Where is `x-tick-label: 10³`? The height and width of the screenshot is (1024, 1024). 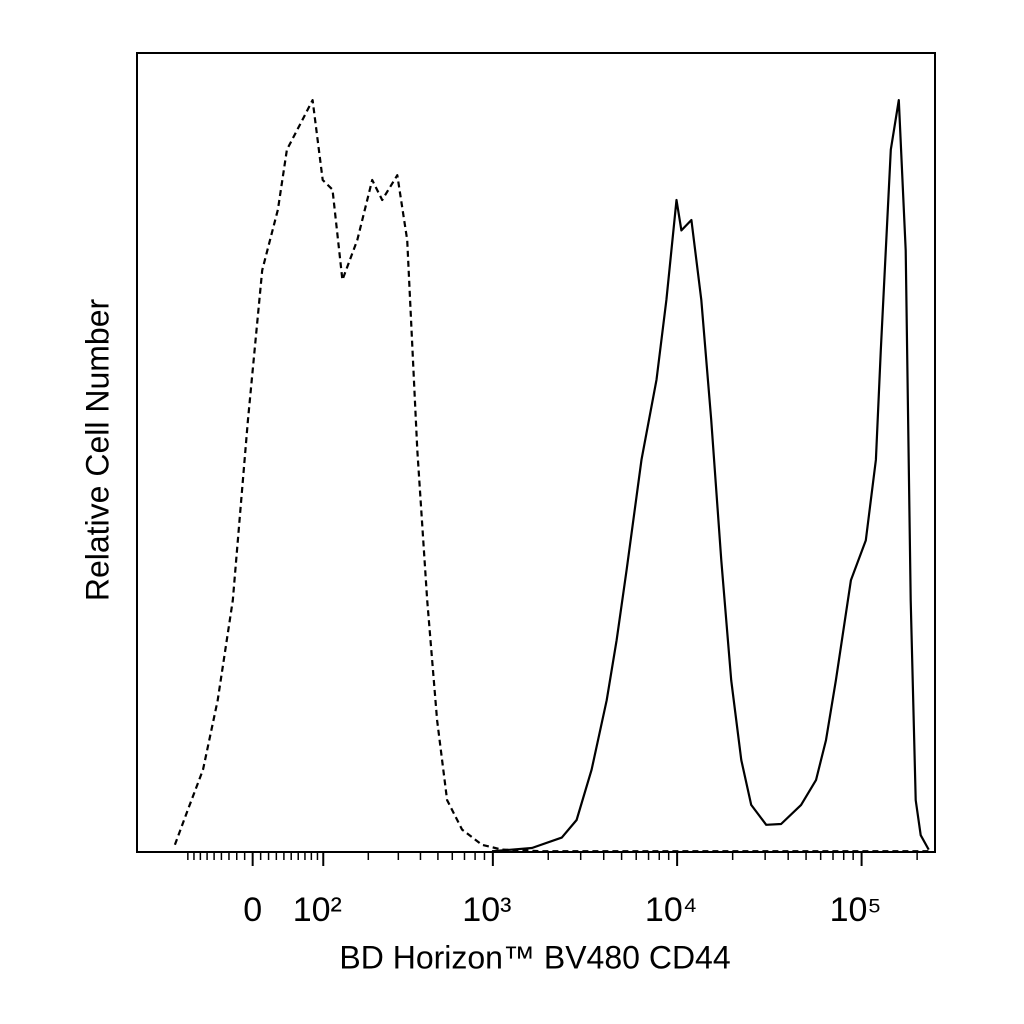 x-tick-label: 10³ is located at coordinates (486, 910).